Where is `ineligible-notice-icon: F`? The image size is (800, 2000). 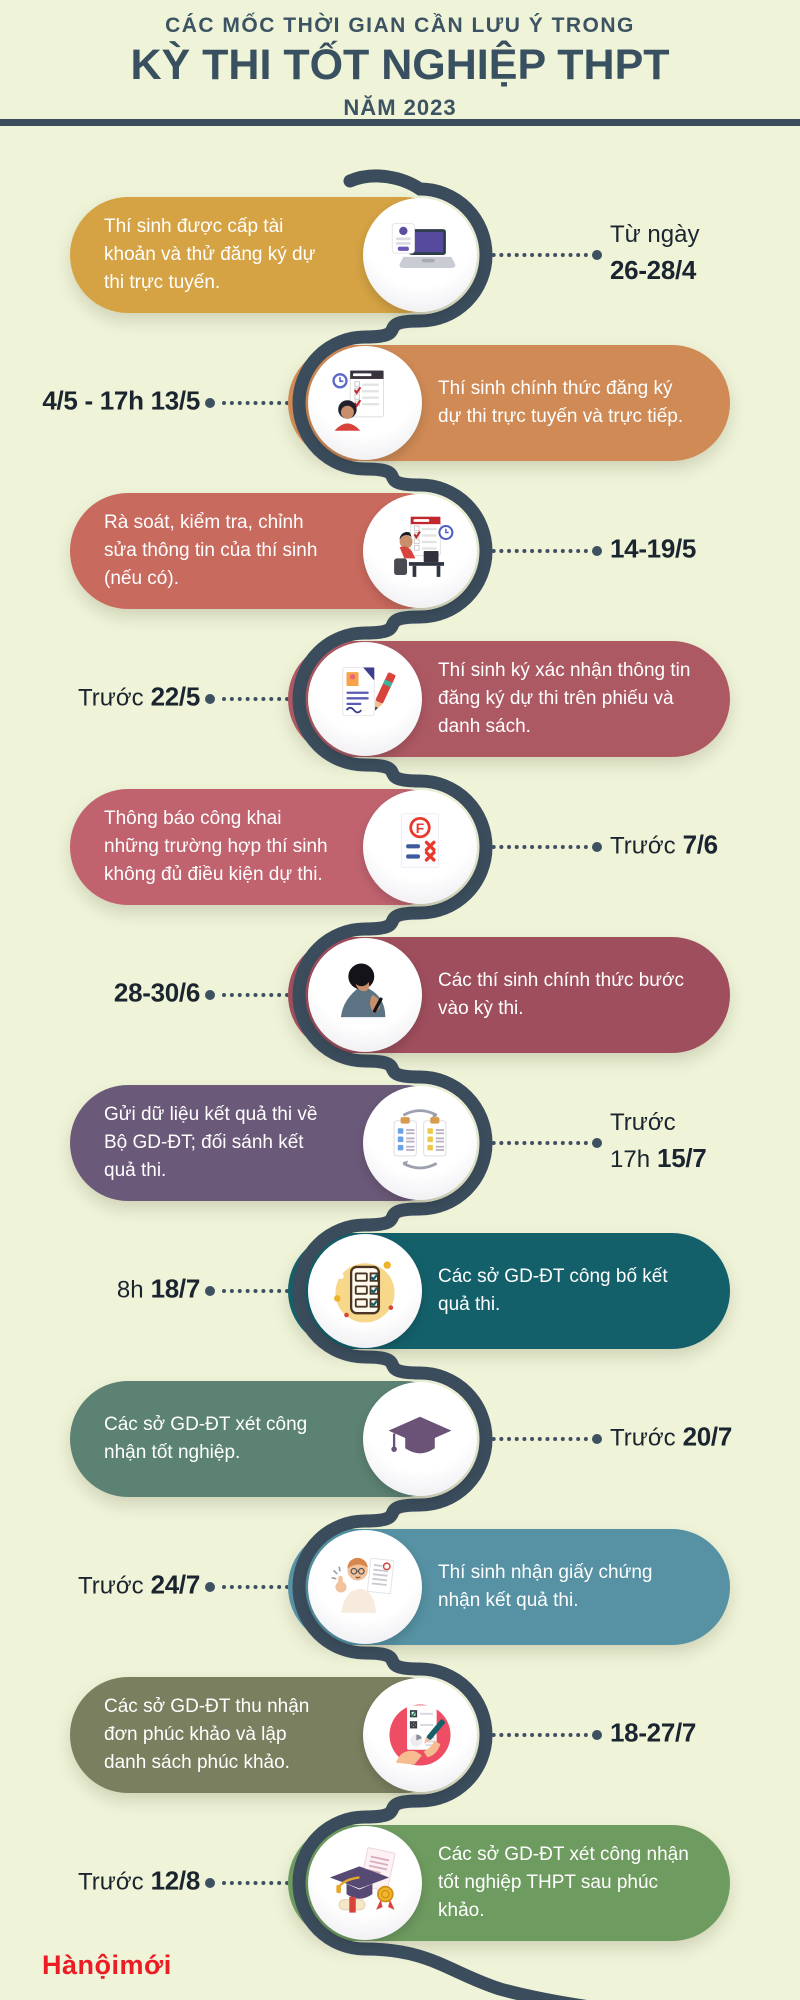 ineligible-notice-icon: F is located at coordinates (420, 847).